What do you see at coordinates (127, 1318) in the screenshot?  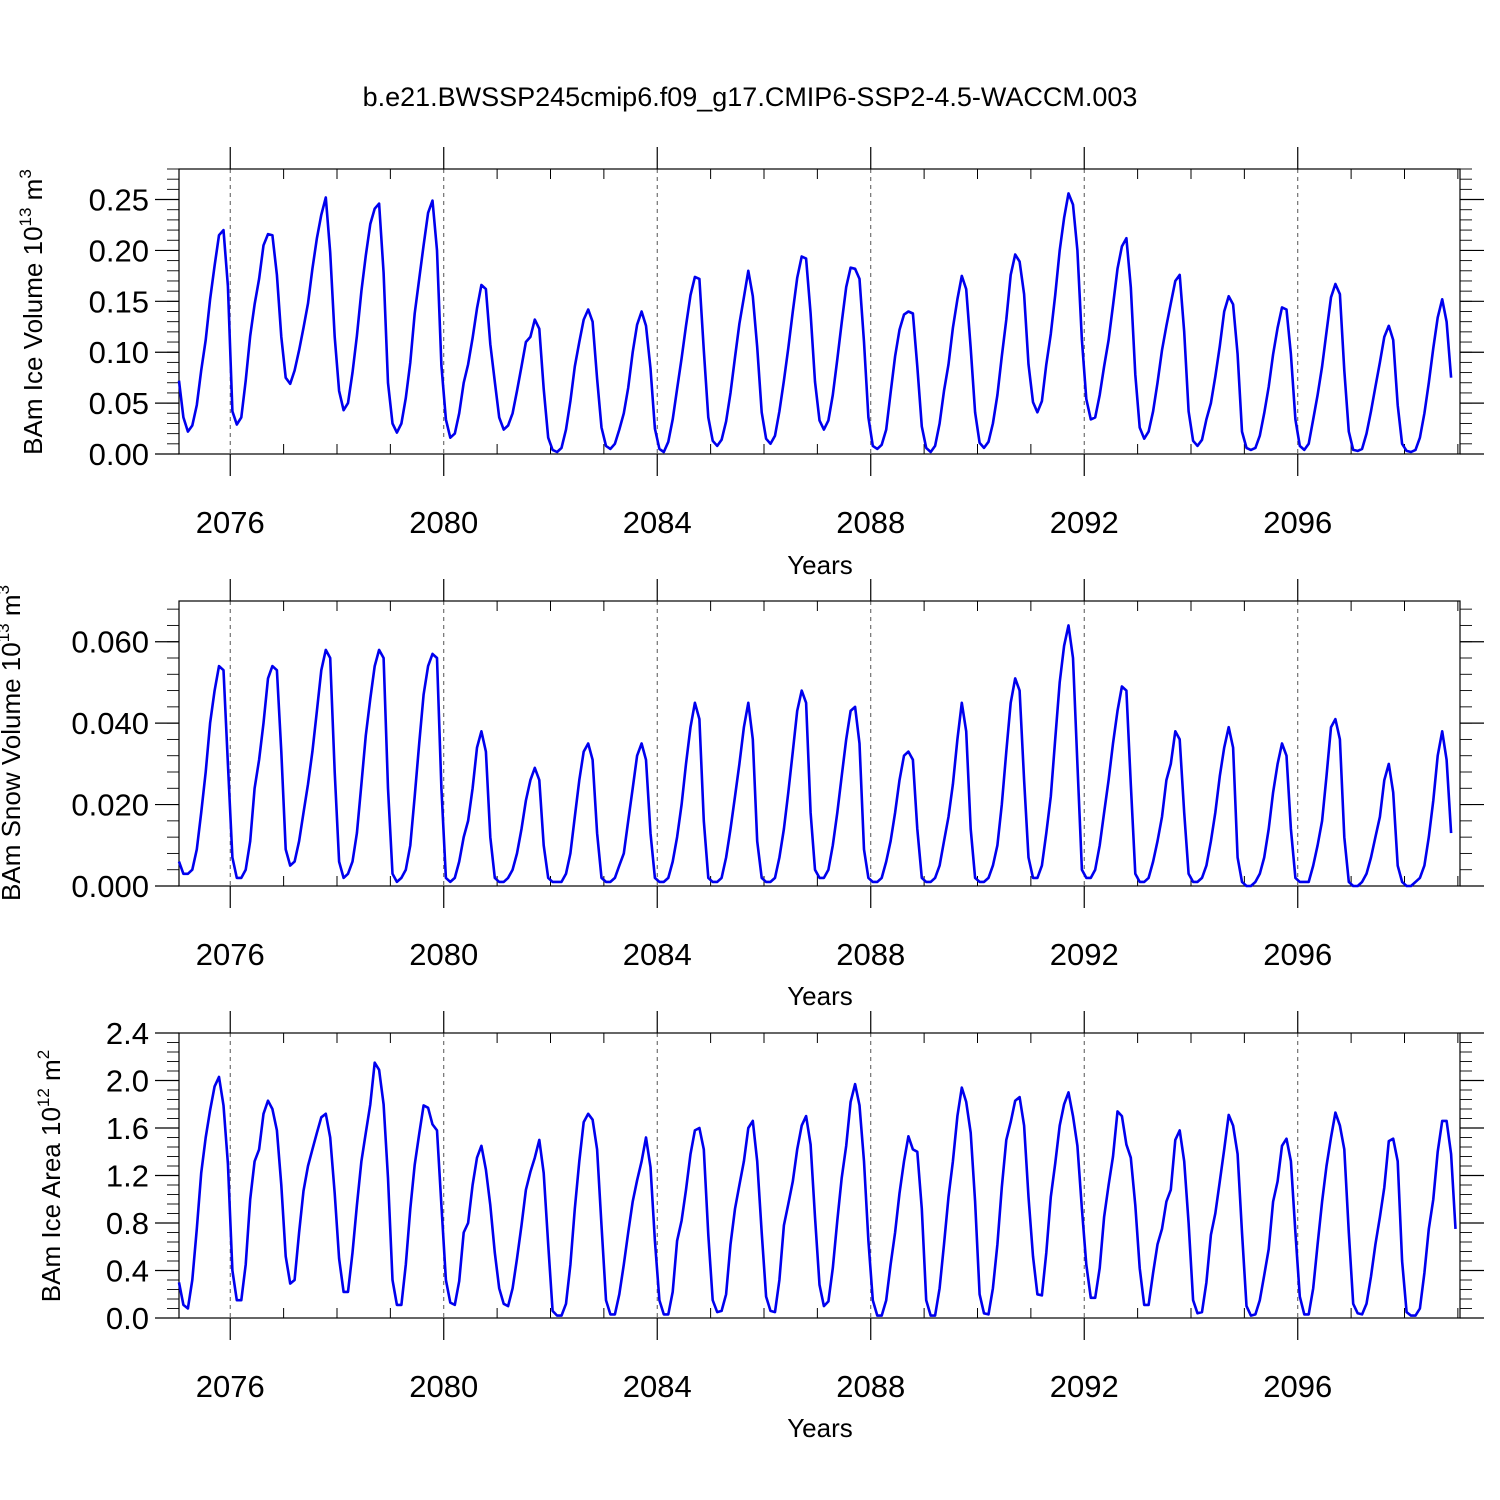 I see `y-tick-label: 0.0` at bounding box center [127, 1318].